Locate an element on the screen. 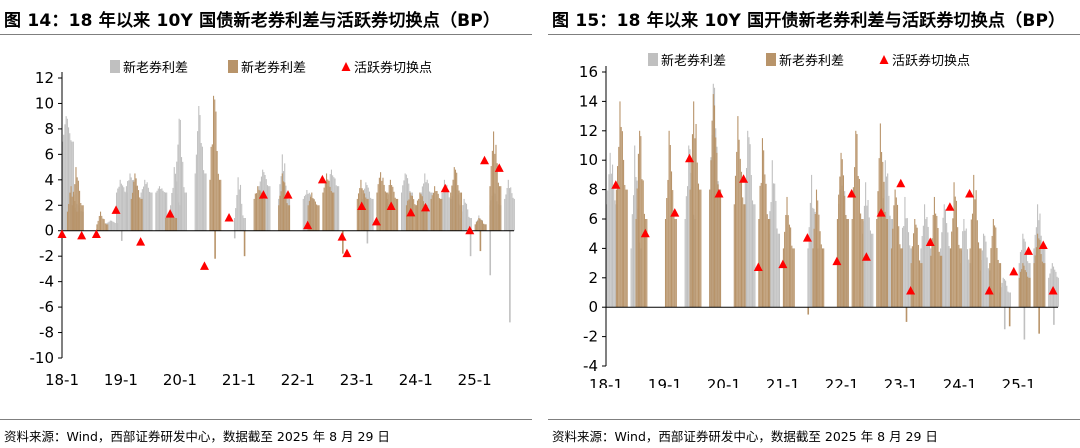  y-tick-label: 2 is located at coordinates (49, 205).